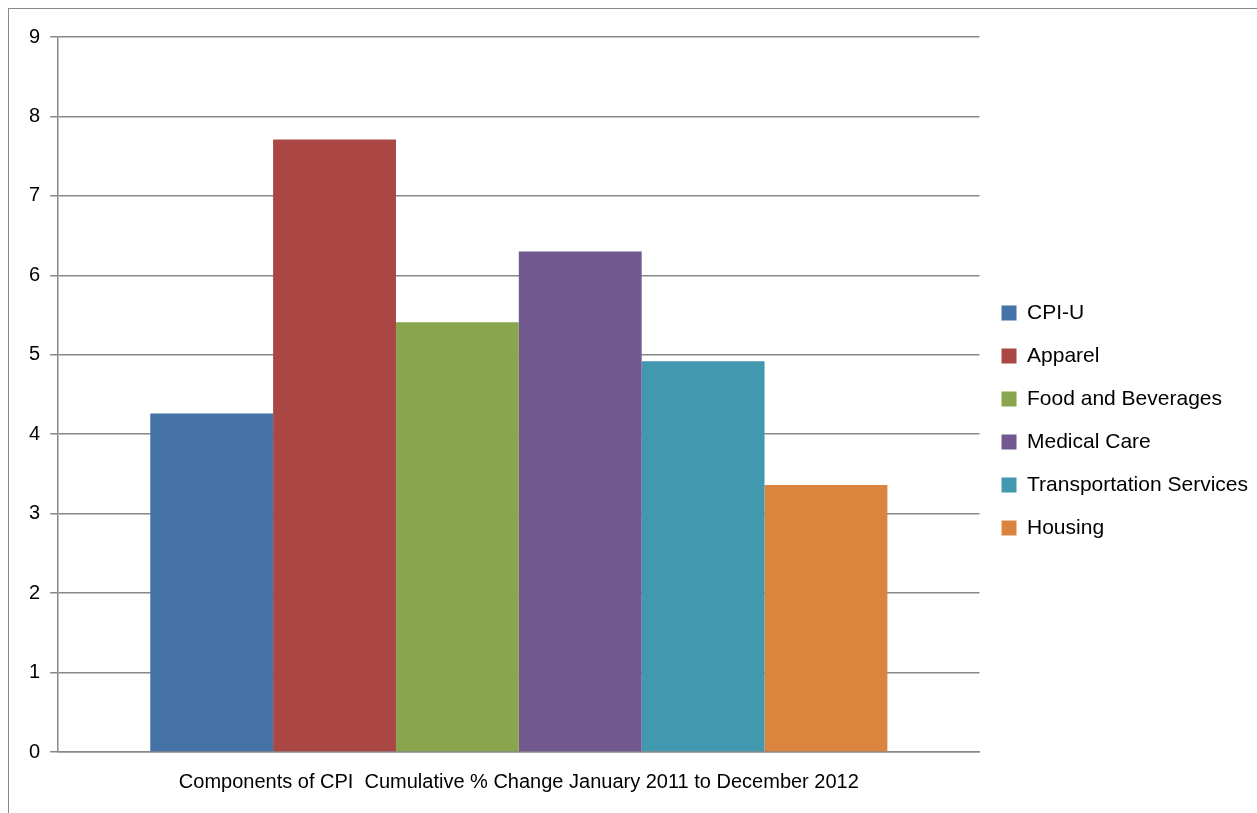 The image size is (1257, 813). I want to click on legend-label: CPI-U, so click(1056, 311).